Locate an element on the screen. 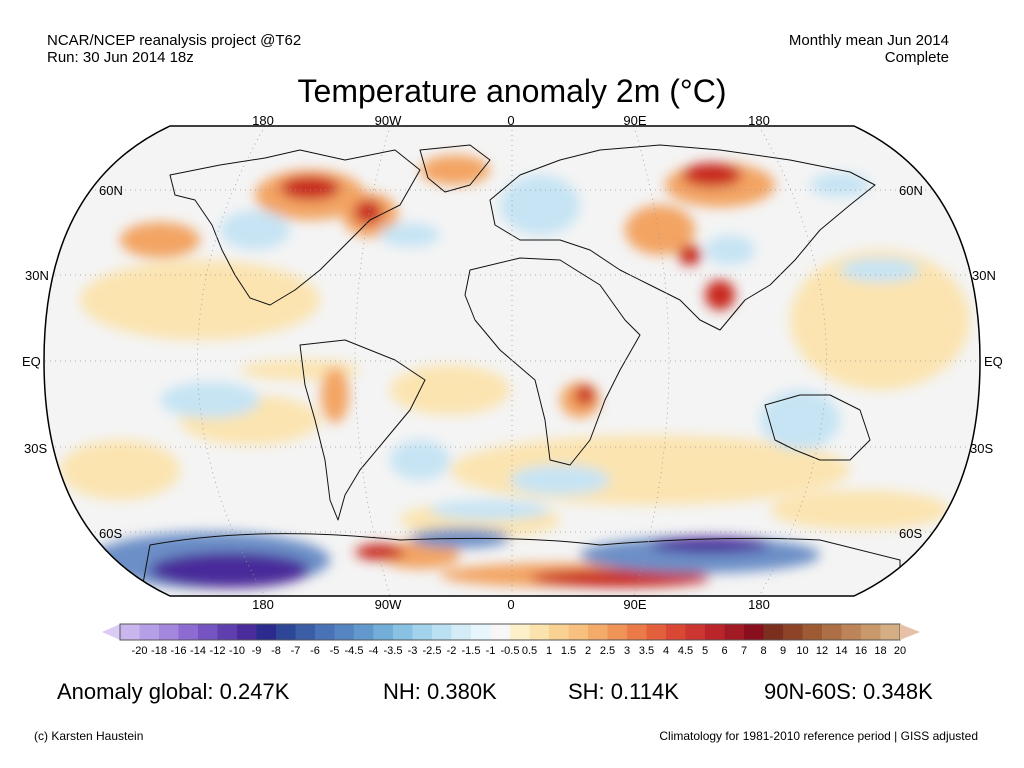 This screenshot has width=1024, height=768. eurasia-outline is located at coordinates (682, 237).